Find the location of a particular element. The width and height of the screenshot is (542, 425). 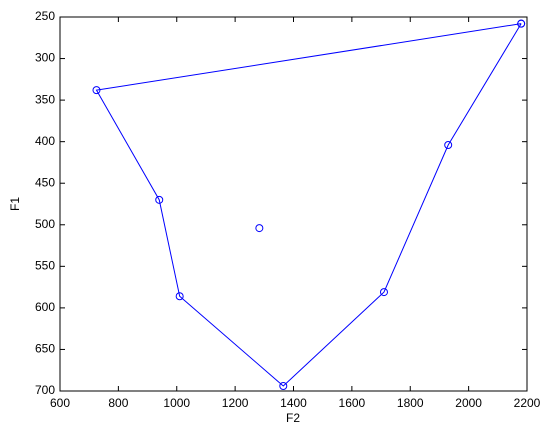

y-tick-label: 550 is located at coordinates (45, 266).